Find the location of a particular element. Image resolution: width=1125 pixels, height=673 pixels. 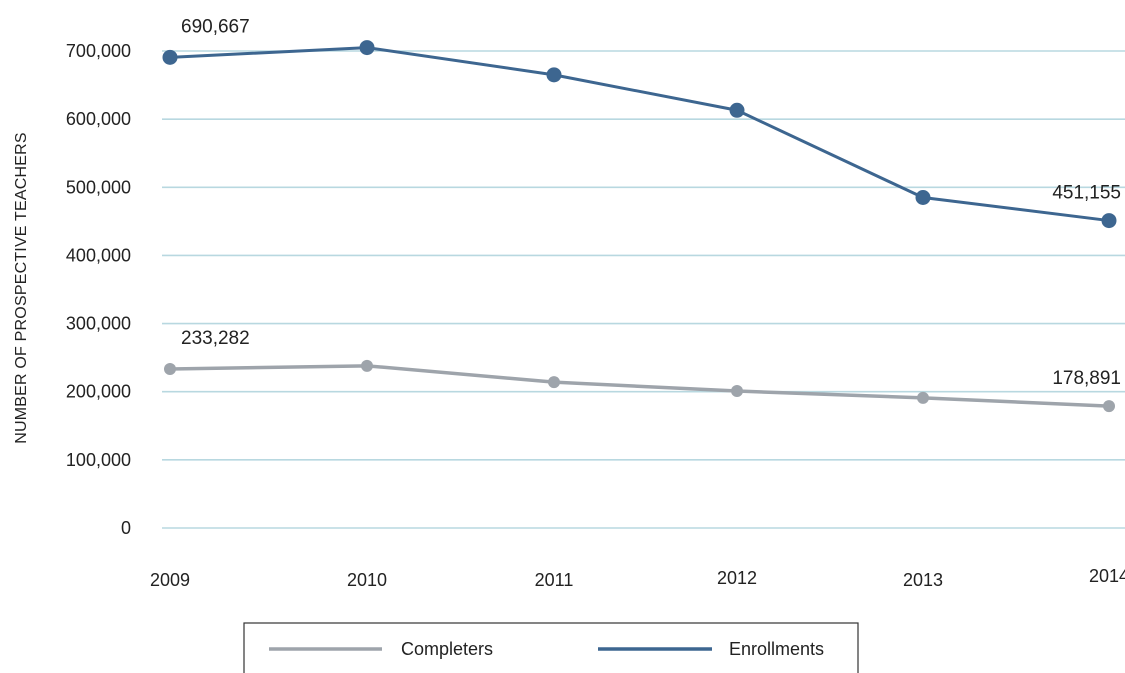

x-tick-label: 2009 is located at coordinates (170, 580).